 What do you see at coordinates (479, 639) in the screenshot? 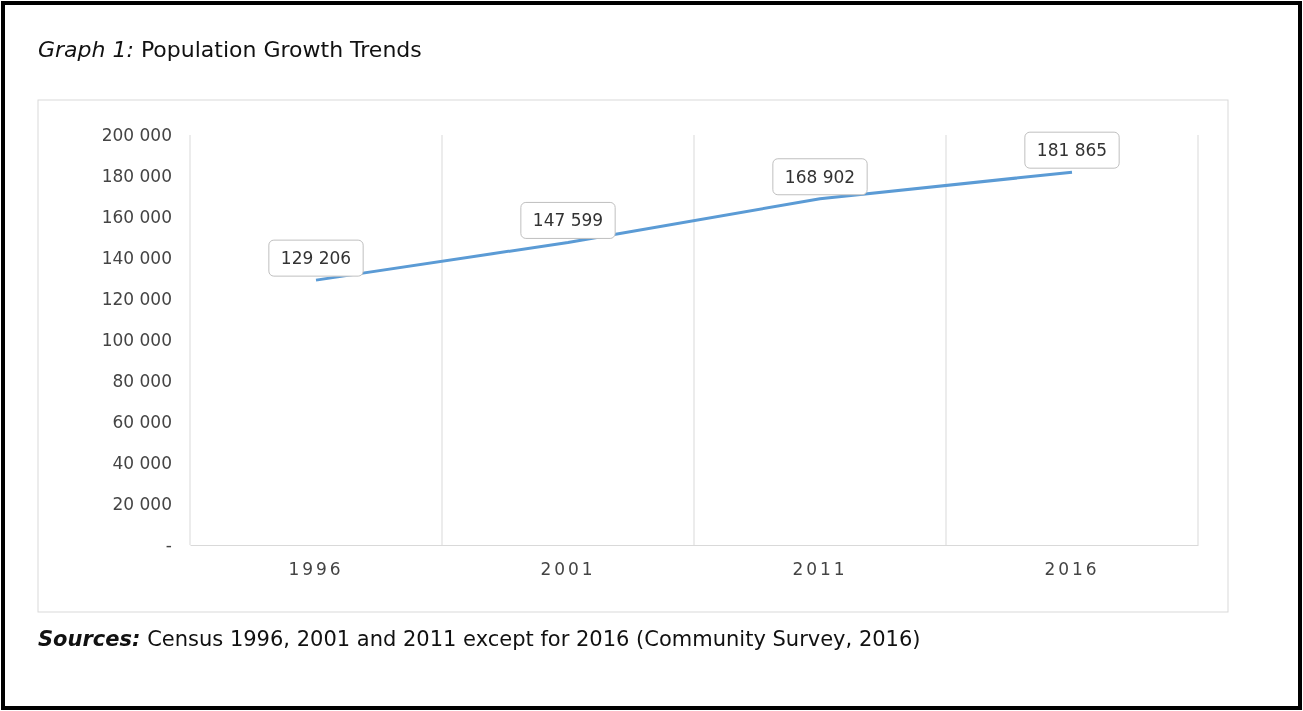
I see `source-note: Sources: Census 1996, 2001 and 2011 except for 2016 (Community Survey, 2016)` at bounding box center [479, 639].